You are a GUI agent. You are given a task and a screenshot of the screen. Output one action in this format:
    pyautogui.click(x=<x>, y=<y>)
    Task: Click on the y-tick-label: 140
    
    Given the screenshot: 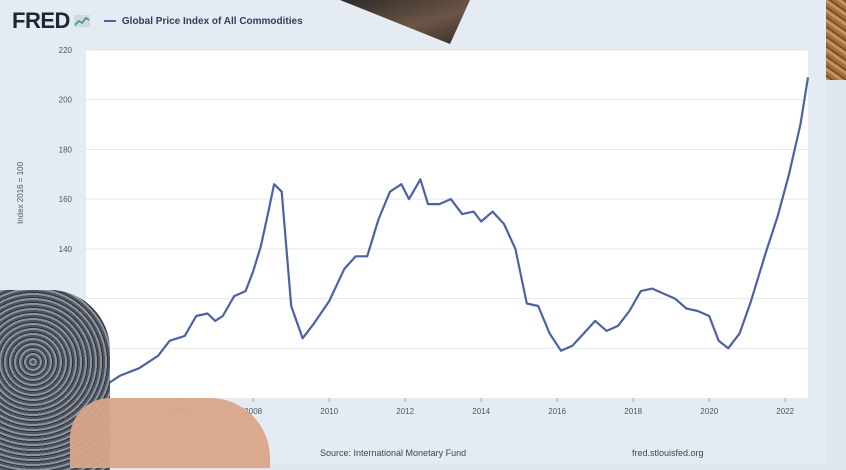 What is the action you would take?
    pyautogui.click(x=66, y=249)
    